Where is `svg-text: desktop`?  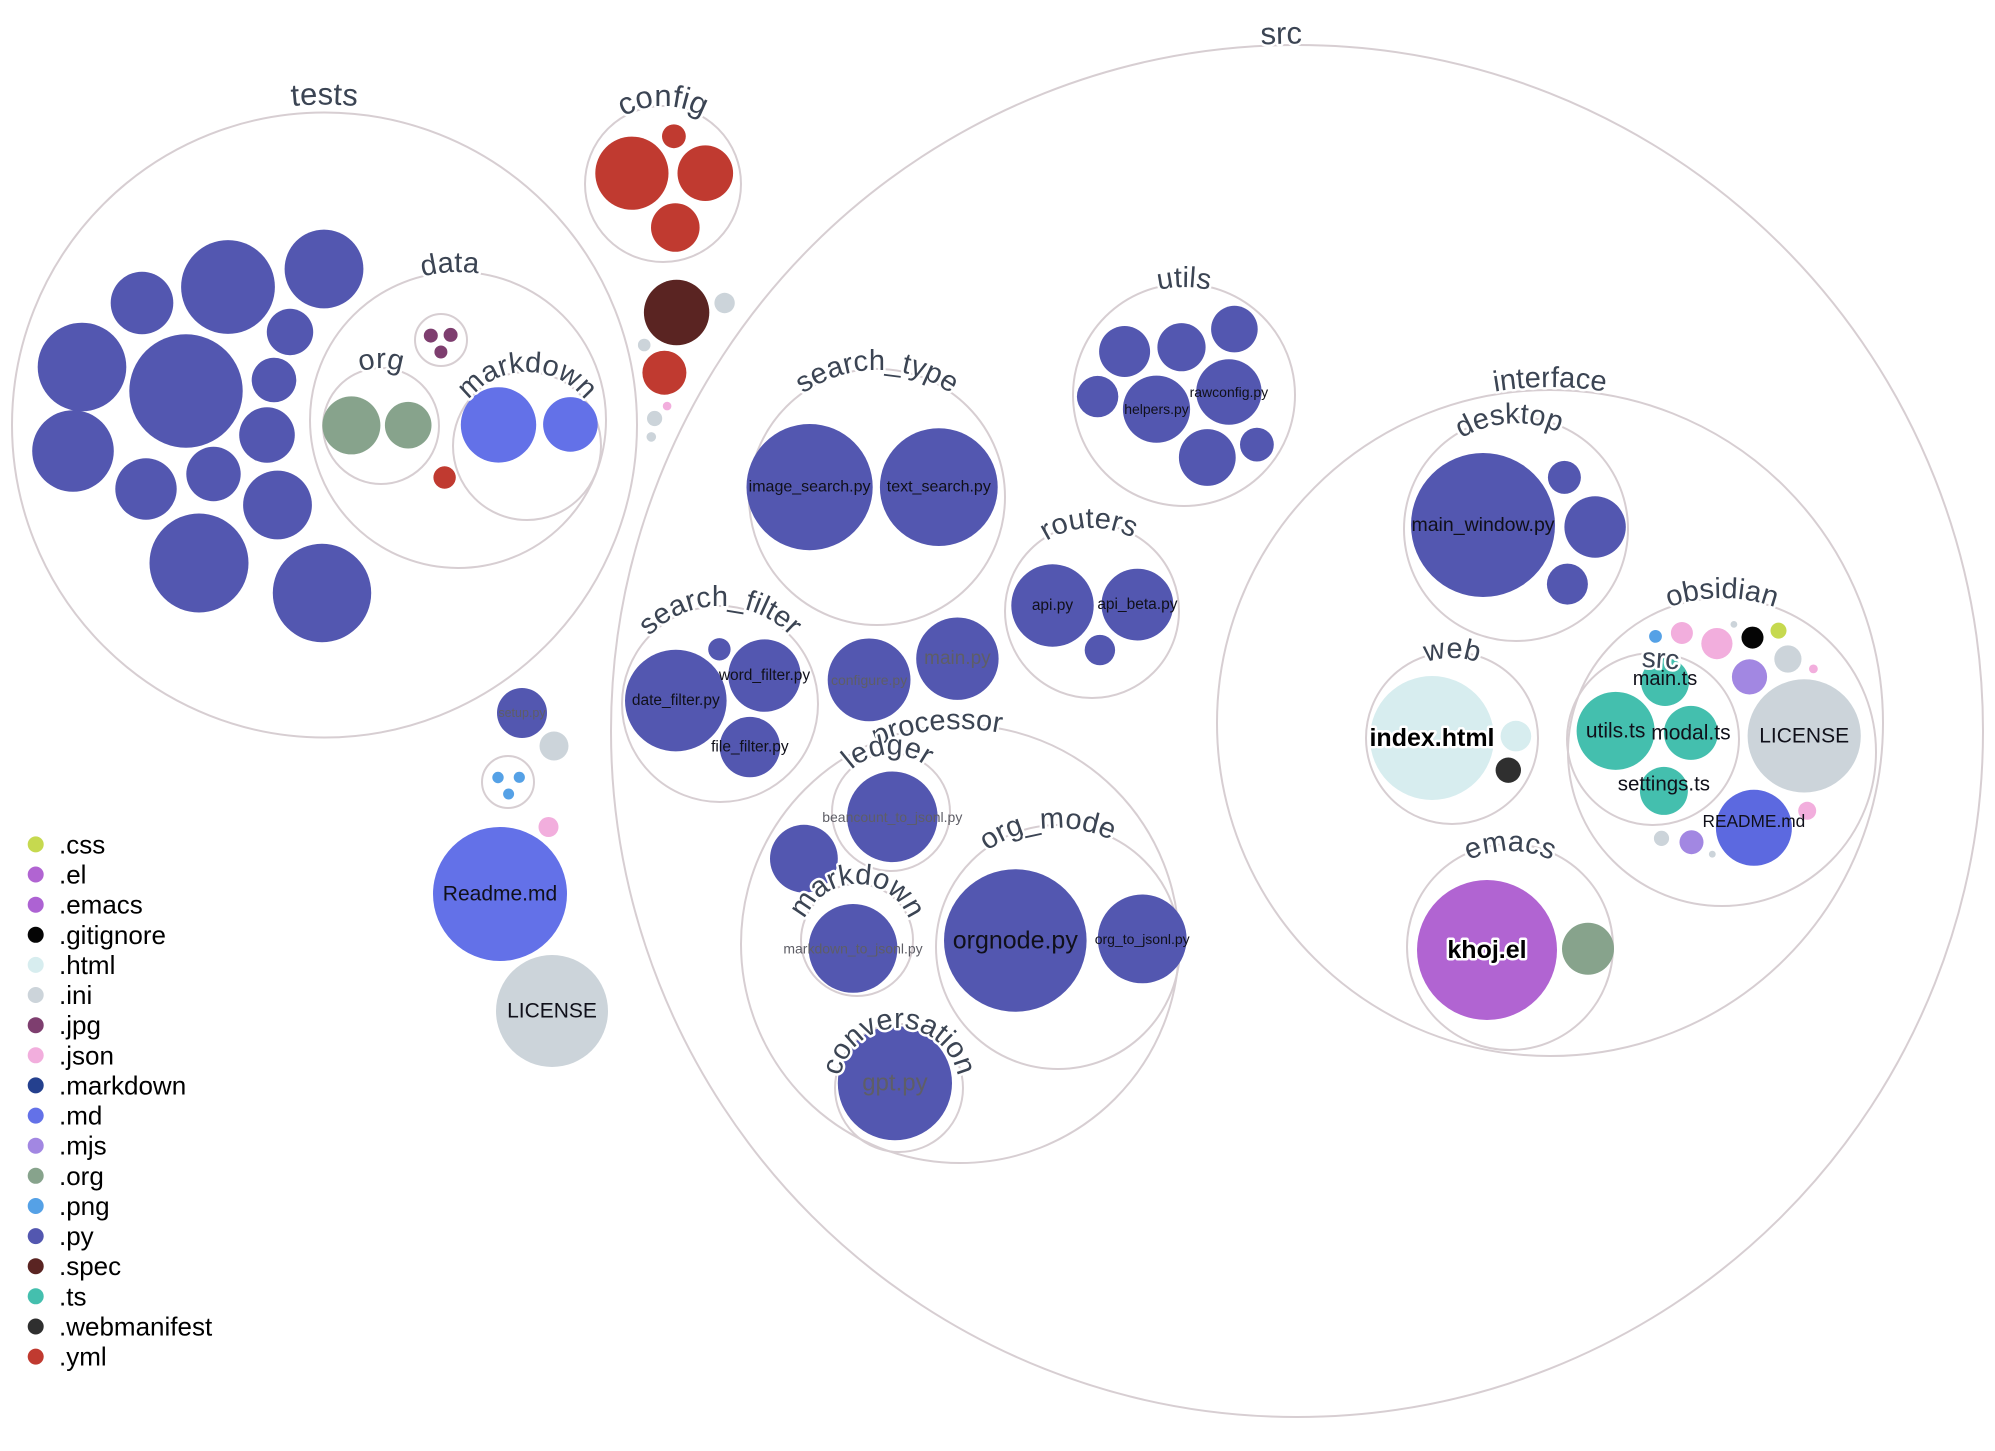
svg-text: desktop is located at coordinates (1508, 421).